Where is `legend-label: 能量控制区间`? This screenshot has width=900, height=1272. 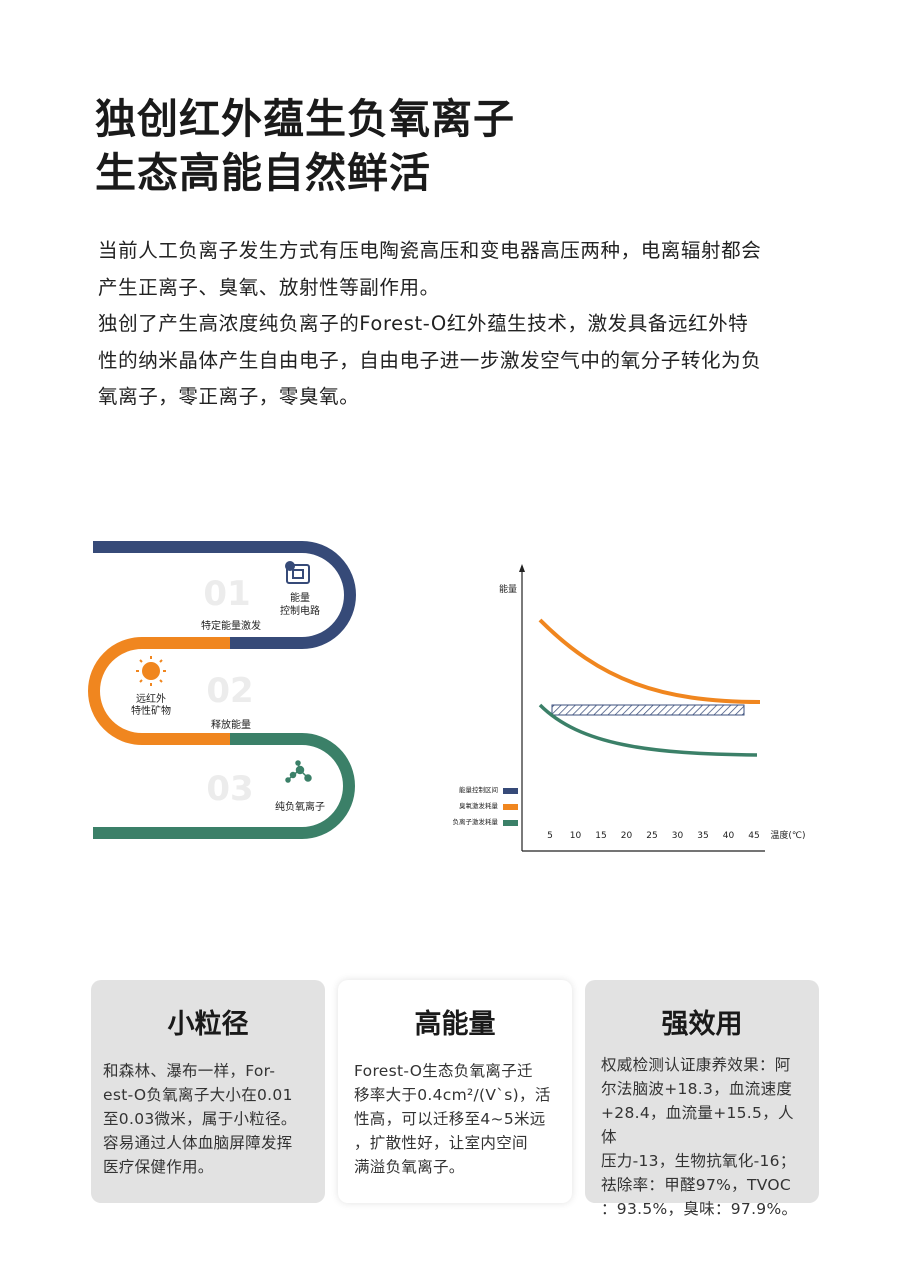 legend-label: 能量控制区间 is located at coordinates (478, 789).